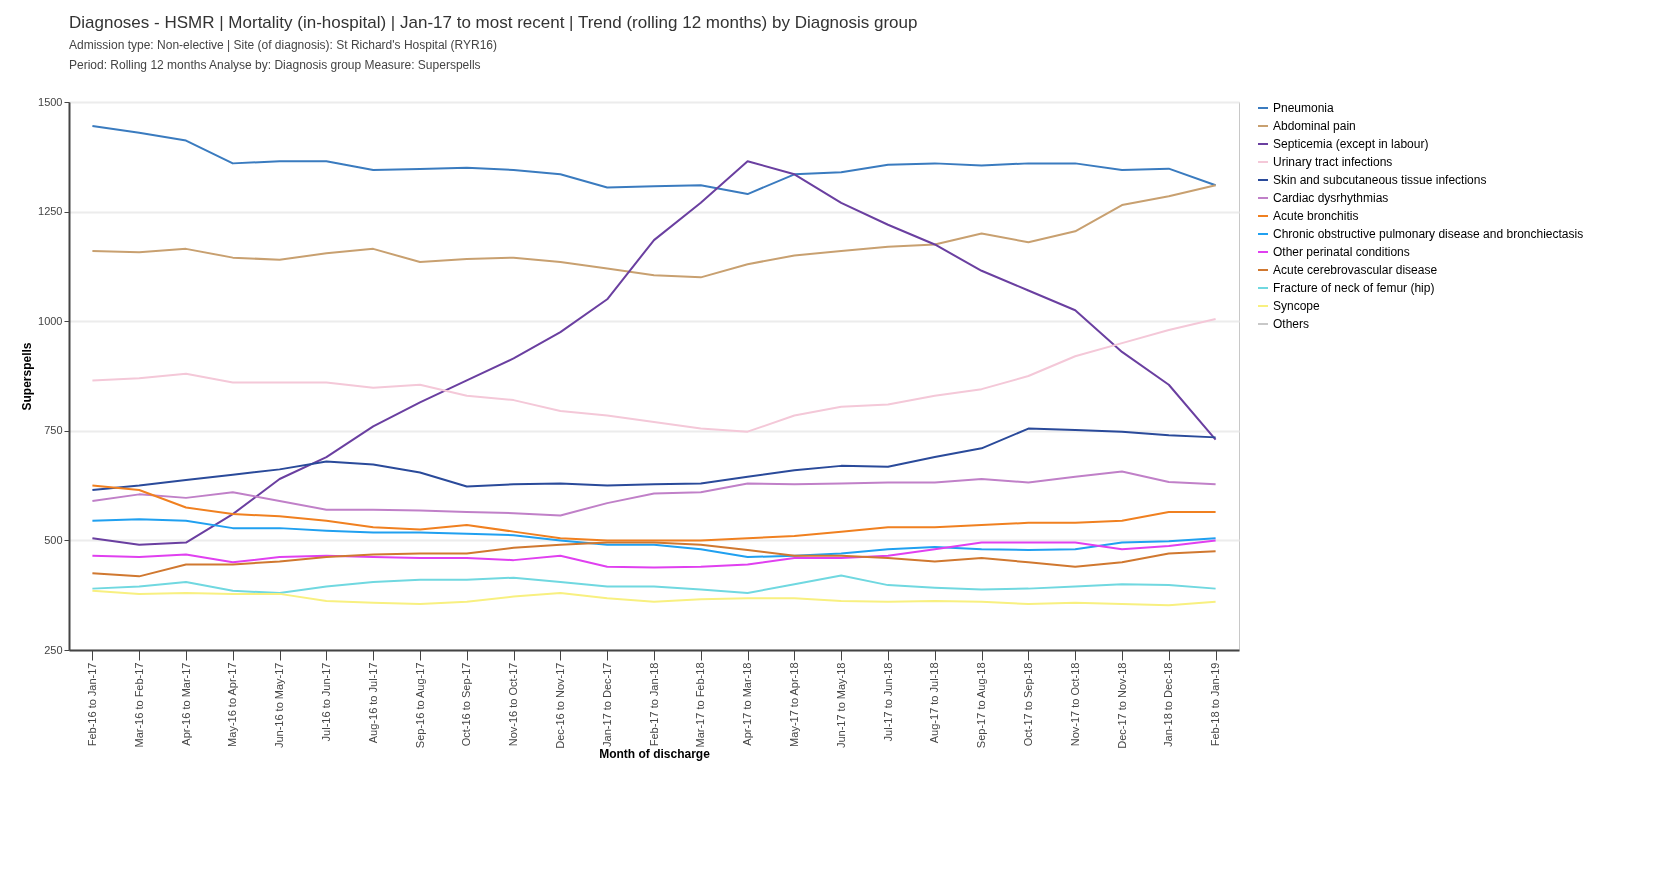 The image size is (1653, 873). Describe the element at coordinates (283, 45) in the screenshot. I see `chart-subtitle: Admission type: Non-elective | Site (of diagnosis): St Richard's Hospital (RYR16)` at that location.